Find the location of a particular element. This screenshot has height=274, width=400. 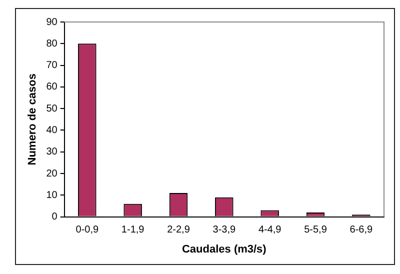

y-tick-label: 10 is located at coordinates (52, 195).